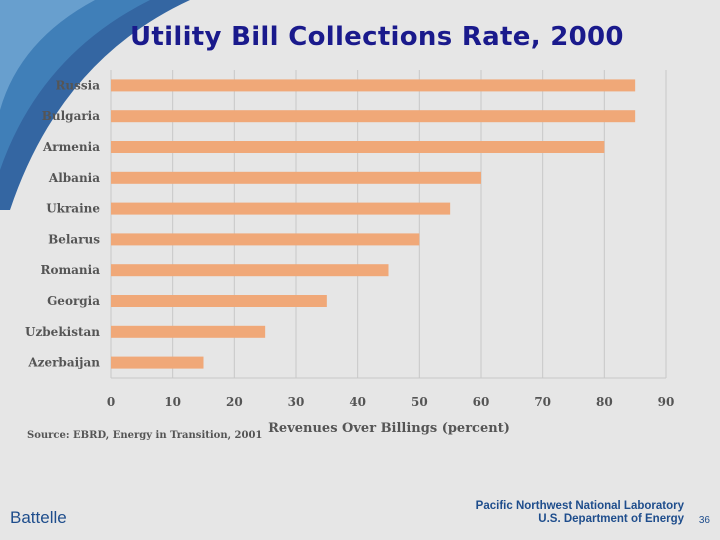 The height and width of the screenshot is (540, 720). Describe the element at coordinates (74, 239) in the screenshot. I see `category-label: Belarus` at that location.